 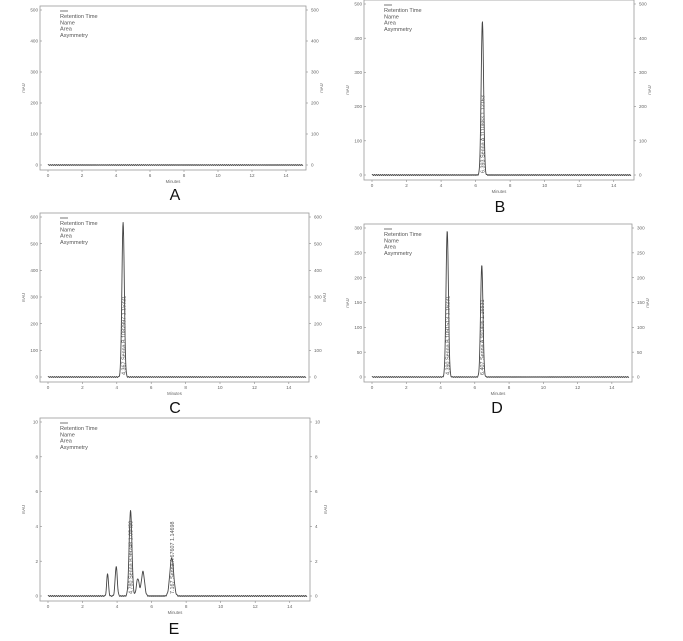 I want to click on y-tick-label-right: 6, so click(x=316, y=491).